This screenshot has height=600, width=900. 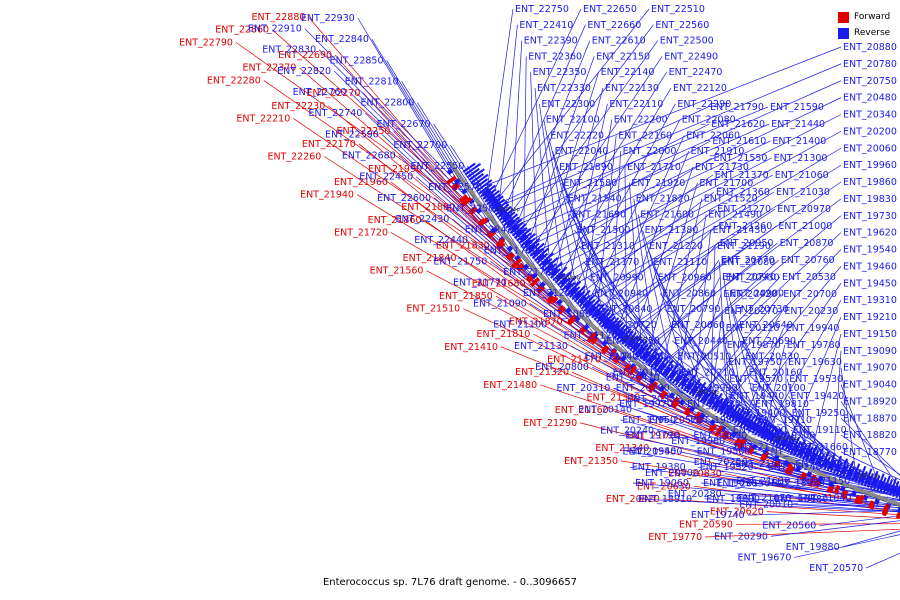 I want to click on reverse-gene-label: ENT_20690, so click(x=769, y=341).